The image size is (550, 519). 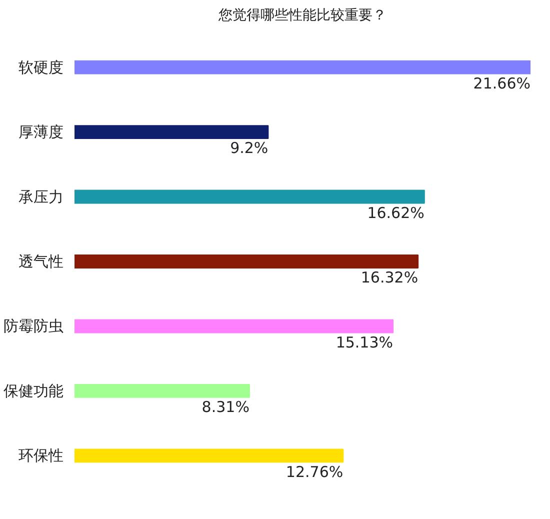 I want to click on y-tick-label: 环保性, so click(x=41, y=455).